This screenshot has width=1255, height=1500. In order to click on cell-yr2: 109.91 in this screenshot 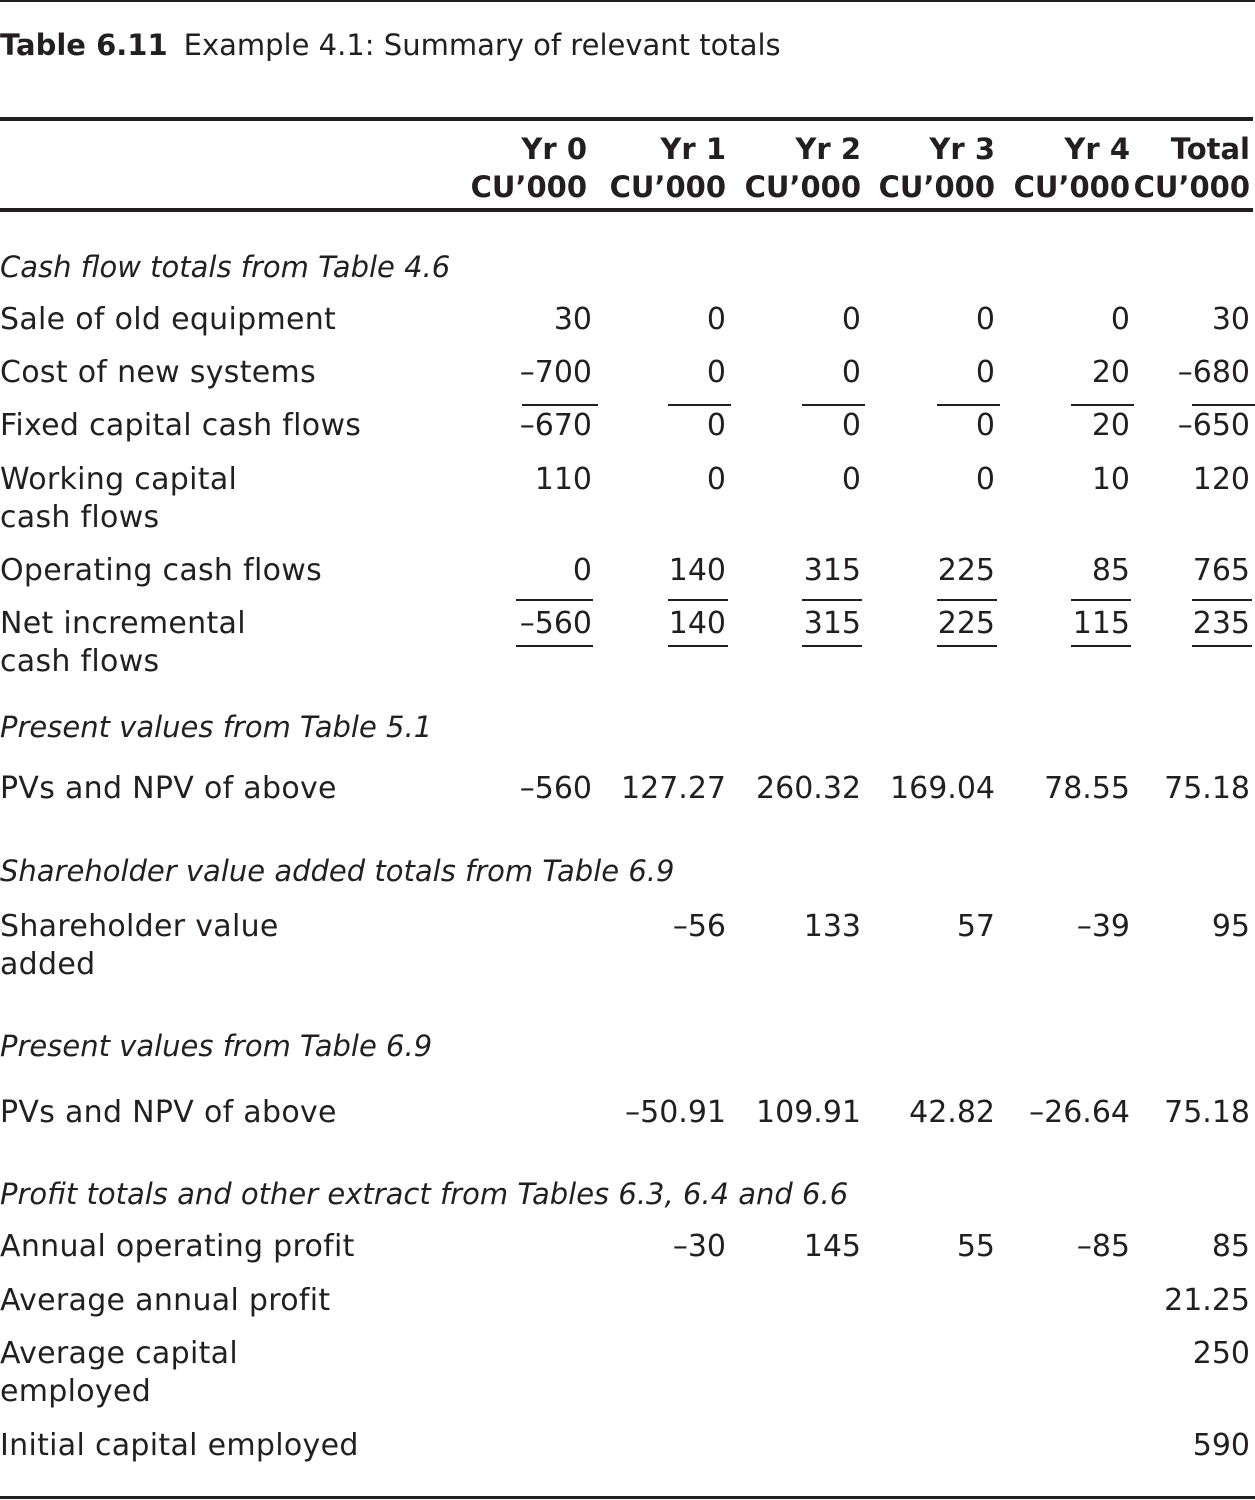, I will do `click(808, 1112)`.